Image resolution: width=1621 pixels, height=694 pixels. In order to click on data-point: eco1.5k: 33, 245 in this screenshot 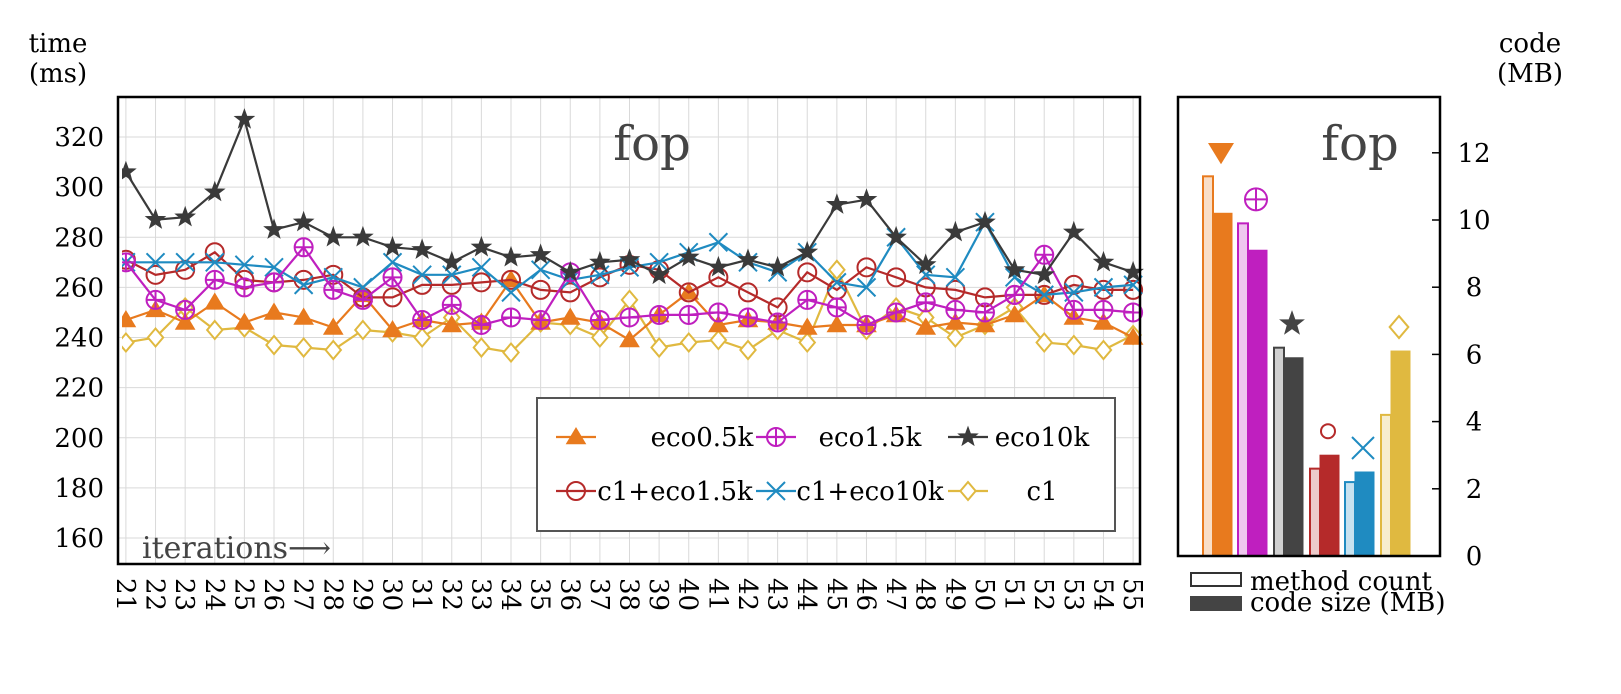, I will do `click(481, 324)`.